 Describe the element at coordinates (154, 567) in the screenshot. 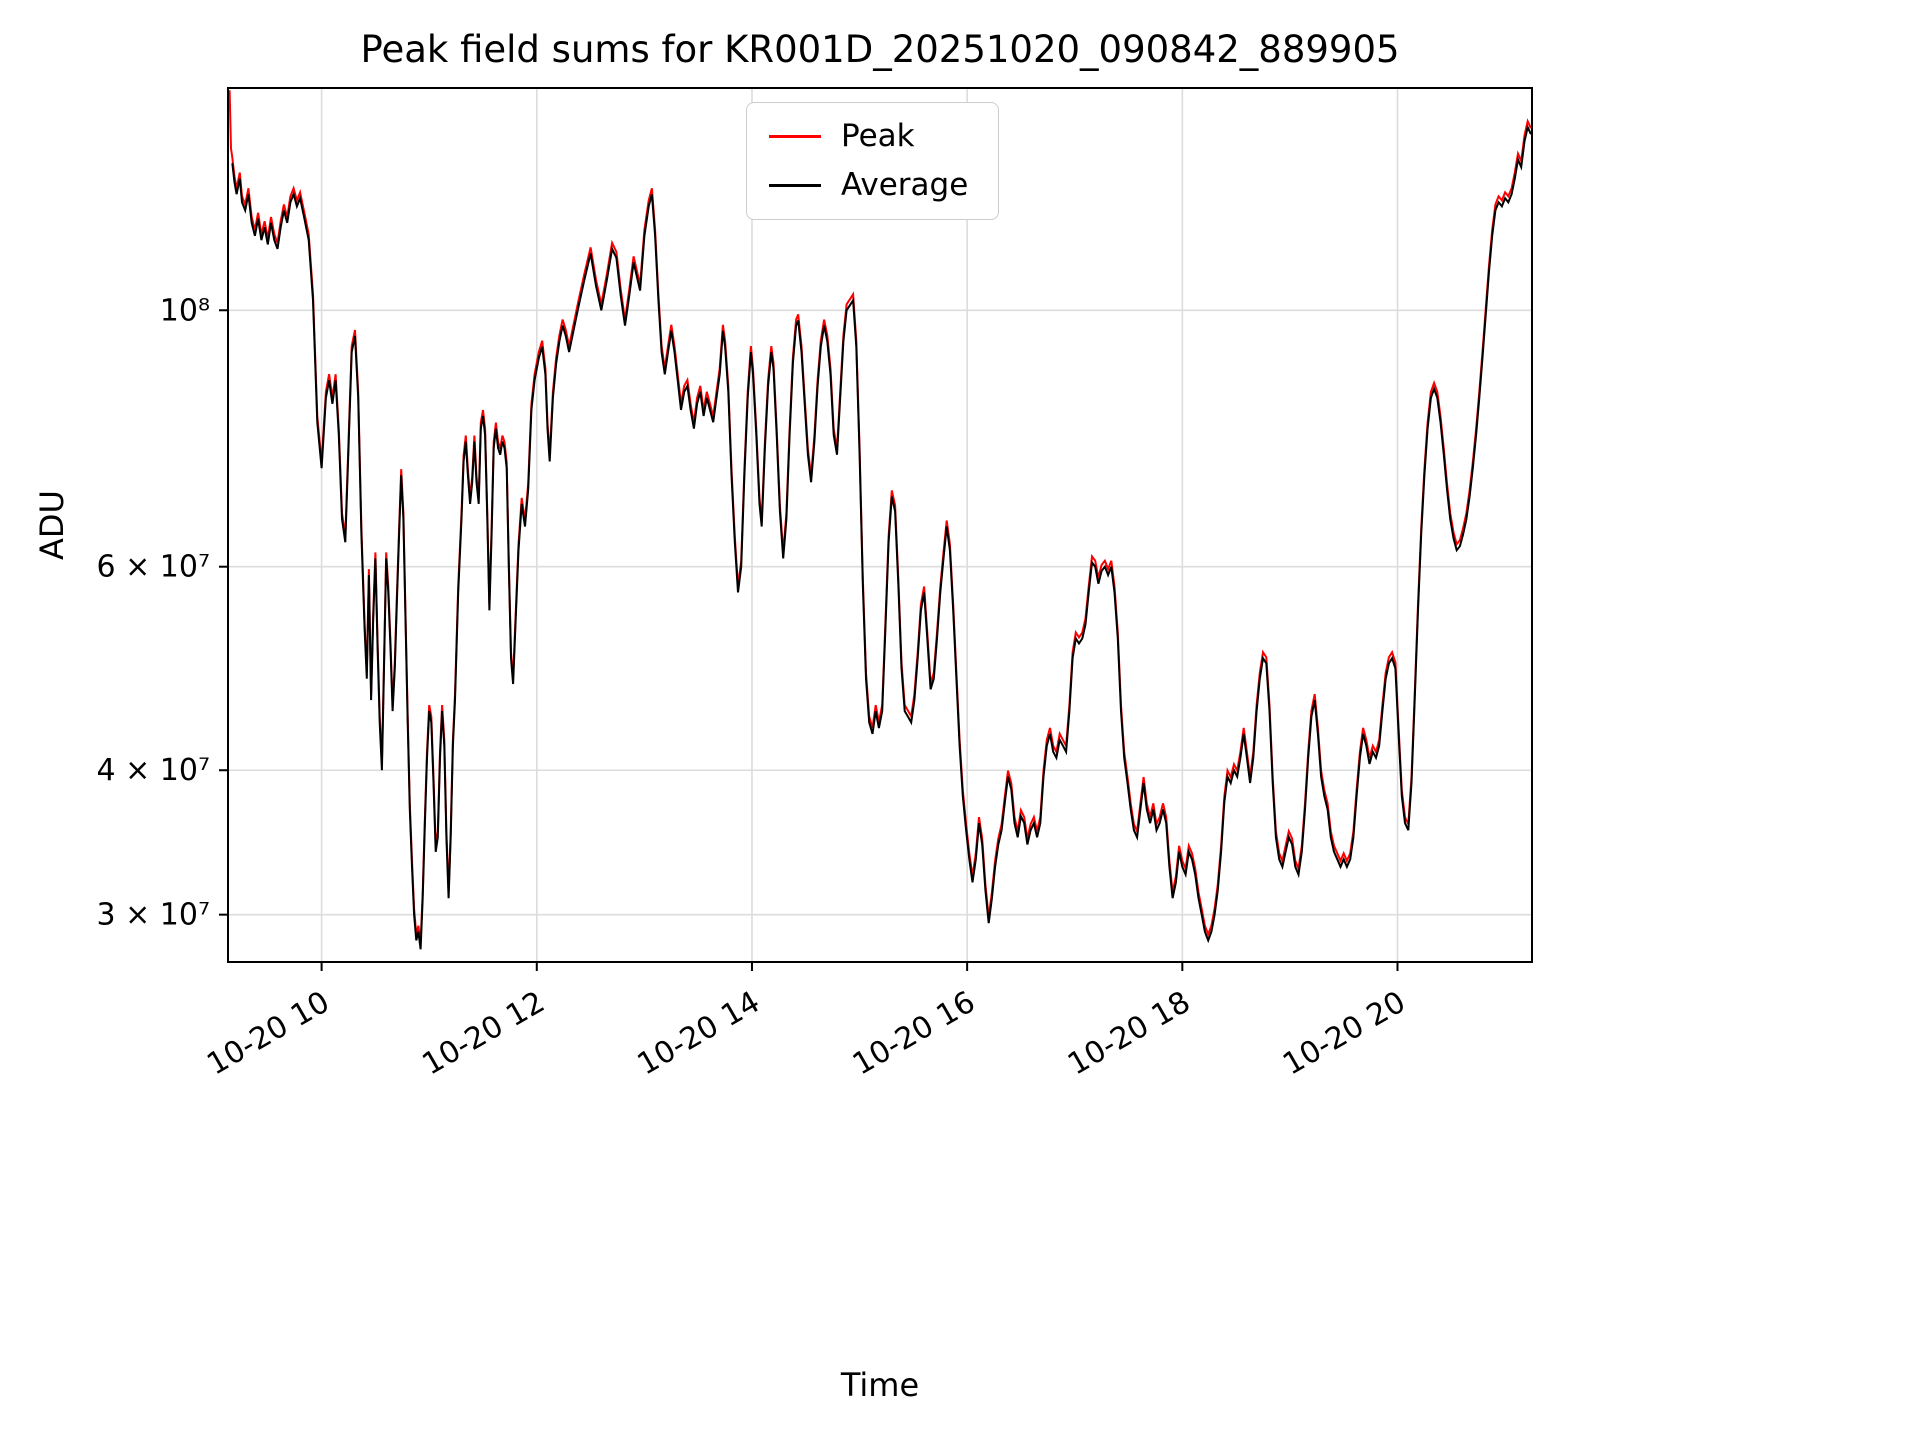

I see `y-tick-label: 6 × 10⁷` at that location.